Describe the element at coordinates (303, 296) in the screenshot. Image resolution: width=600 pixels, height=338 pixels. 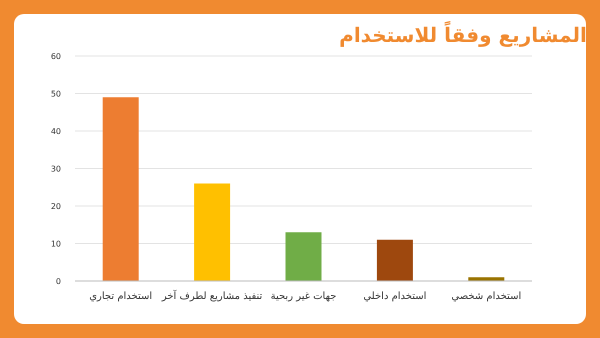
I see `x-tick-label: جهات غير ربحية` at that location.